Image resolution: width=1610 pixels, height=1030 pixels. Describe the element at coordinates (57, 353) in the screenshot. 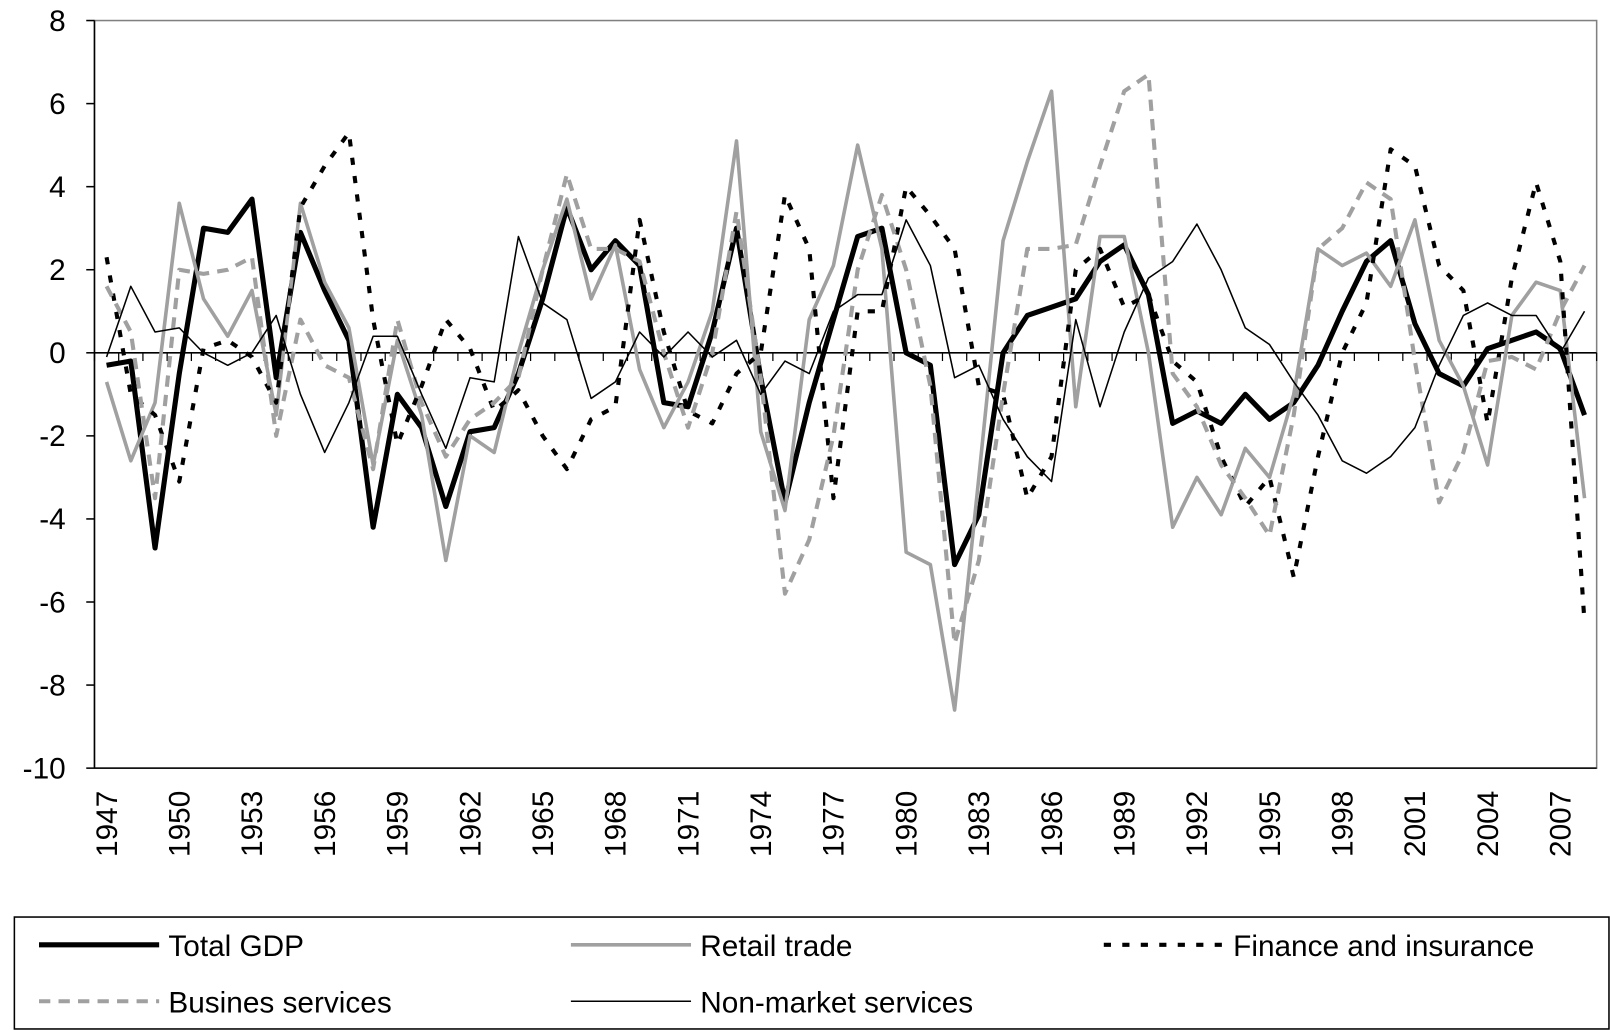

I see `y-tick-label: 0` at that location.